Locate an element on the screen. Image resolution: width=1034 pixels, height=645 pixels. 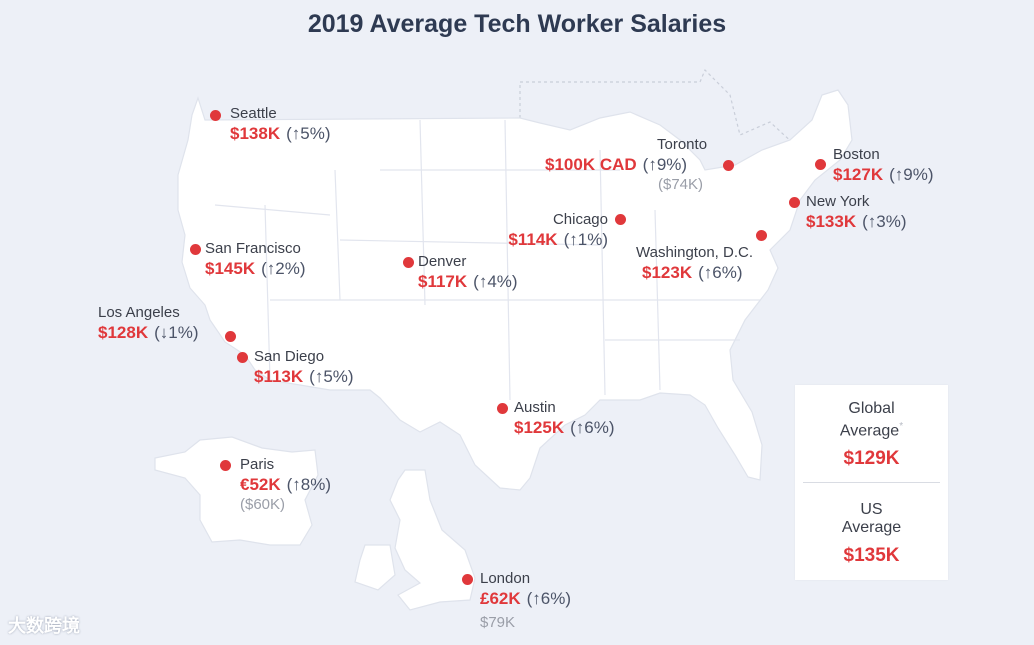
city-salary: $145K is located at coordinates (230, 268).